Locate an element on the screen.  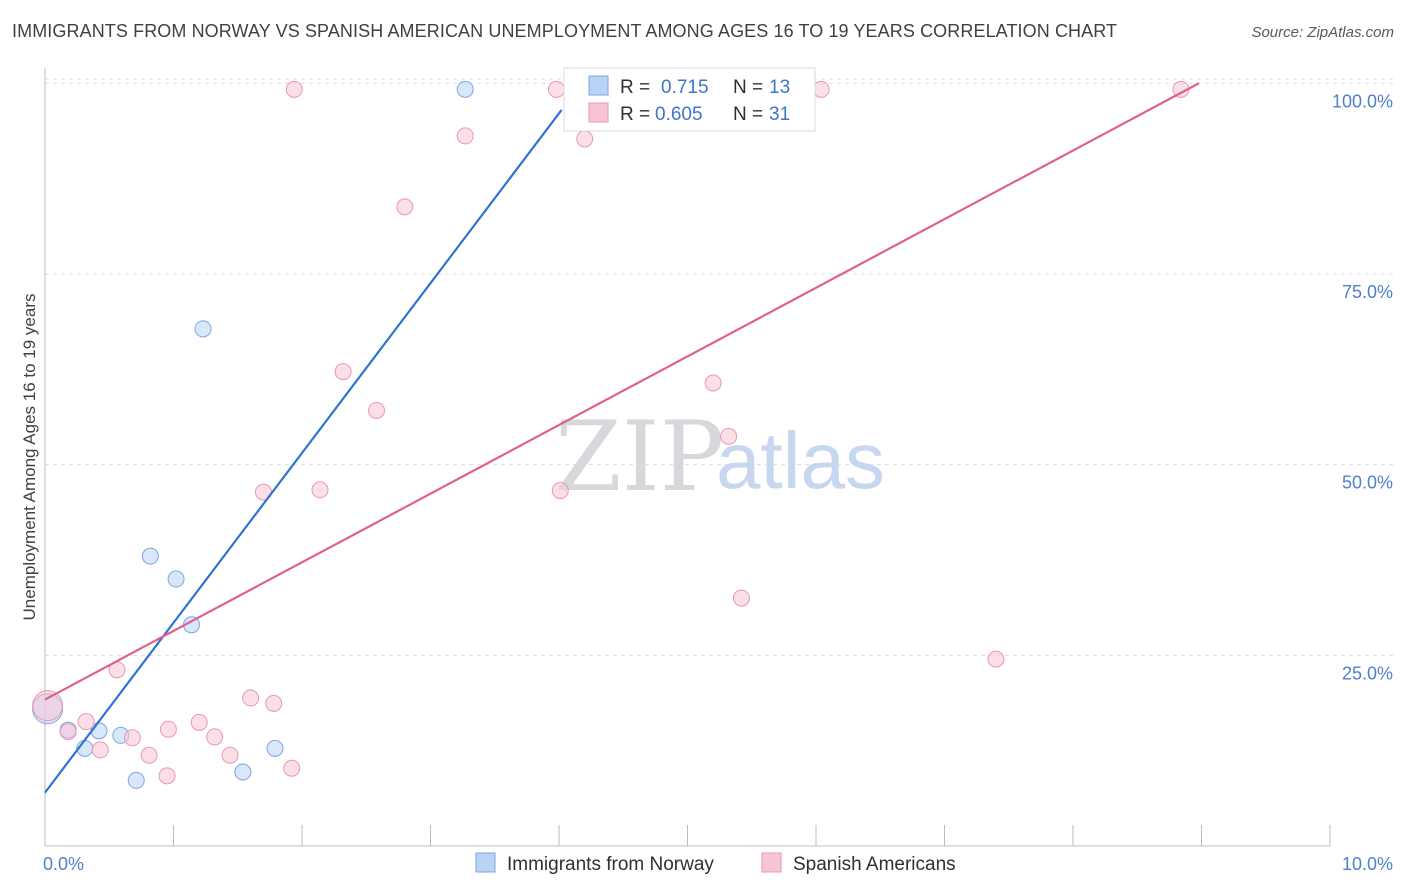
legend-r-value-spanish: 0.605 is located at coordinates (679, 114).